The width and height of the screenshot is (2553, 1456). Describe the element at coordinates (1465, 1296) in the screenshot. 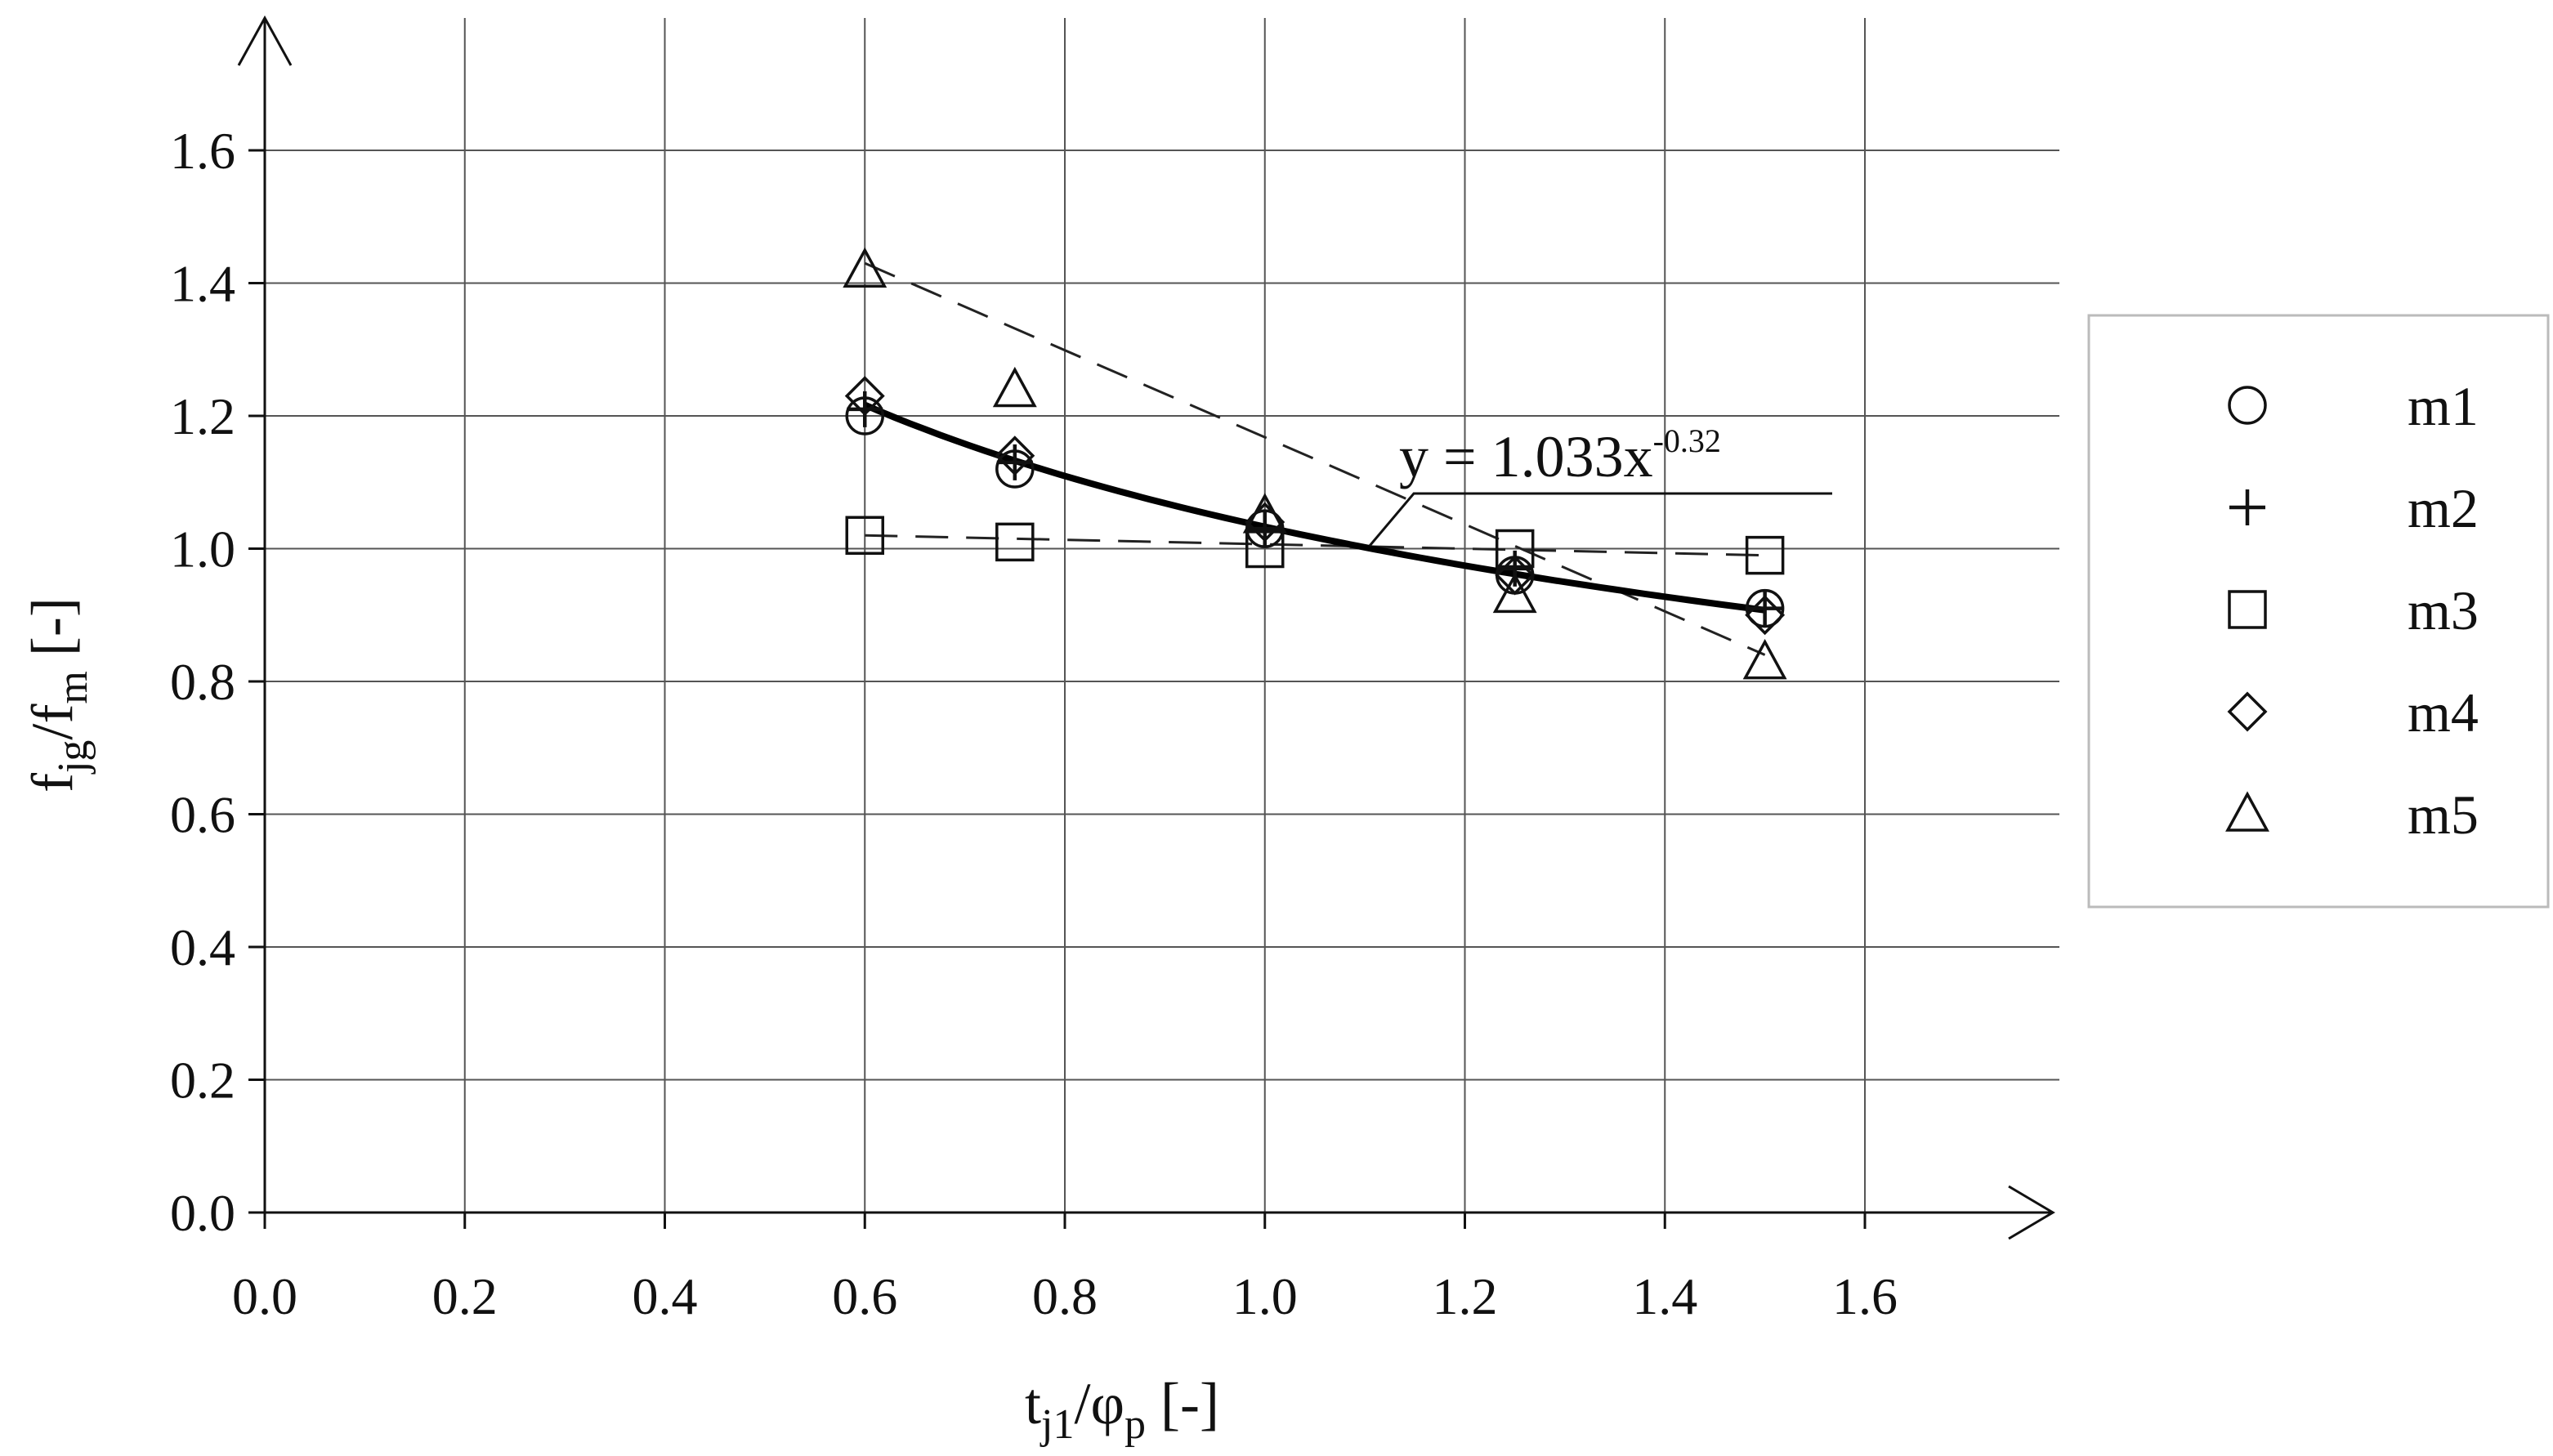

I see `x-tick-label: 1.2` at that location.